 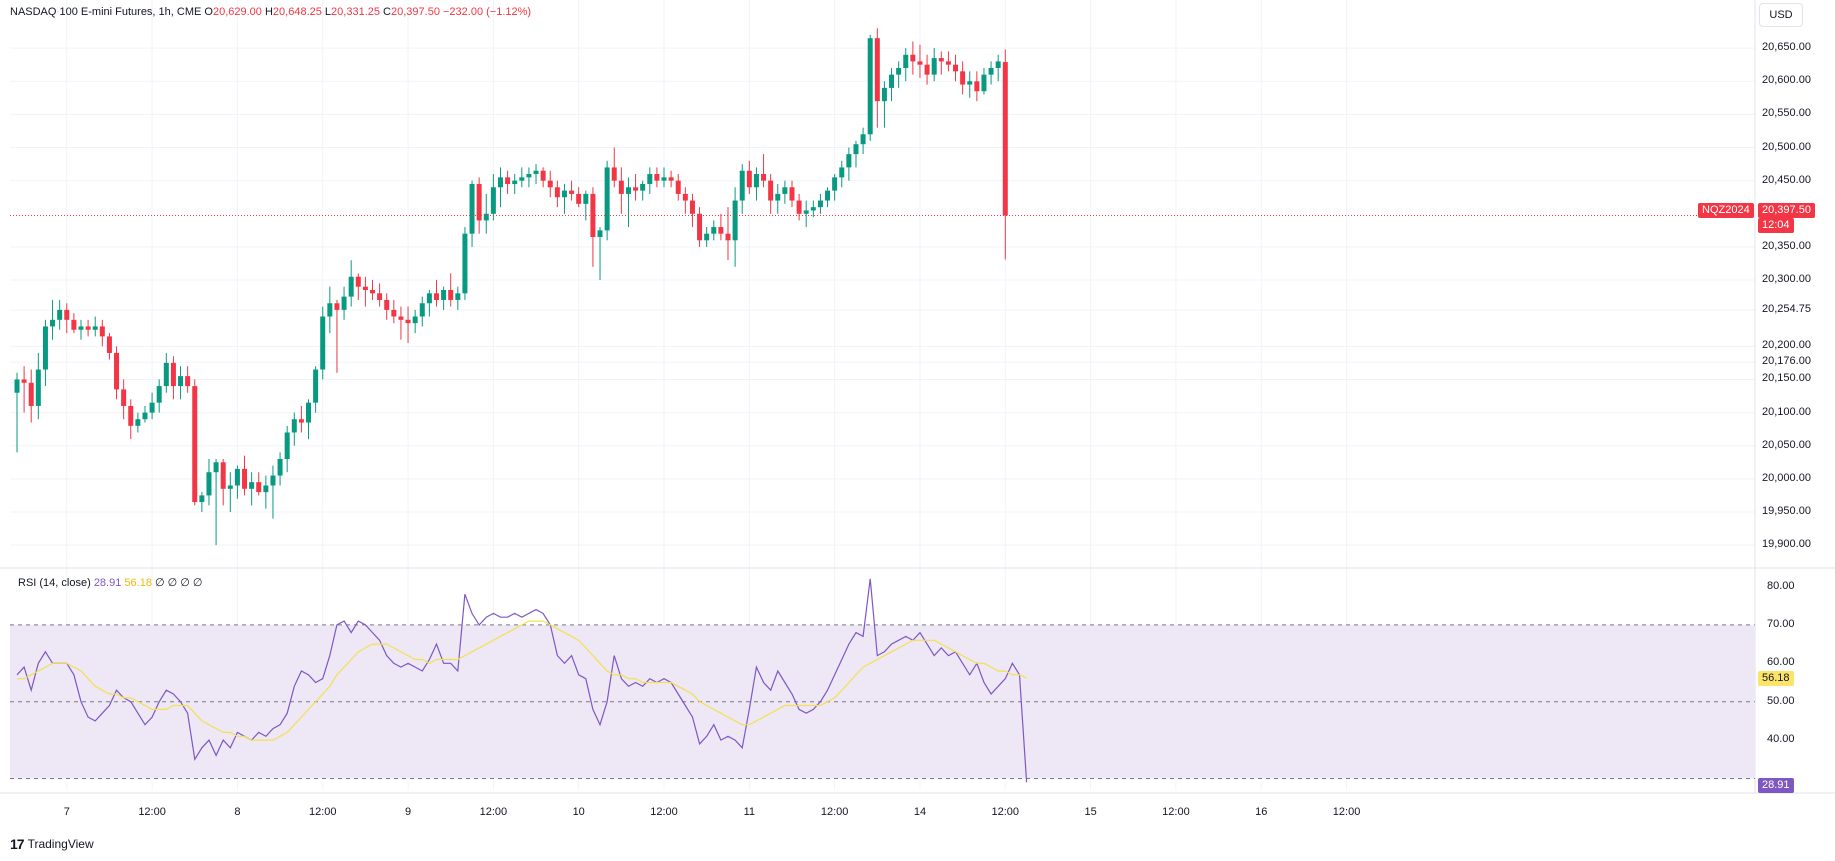 I want to click on rsi-value-tag: 28.91, so click(x=1776, y=785).